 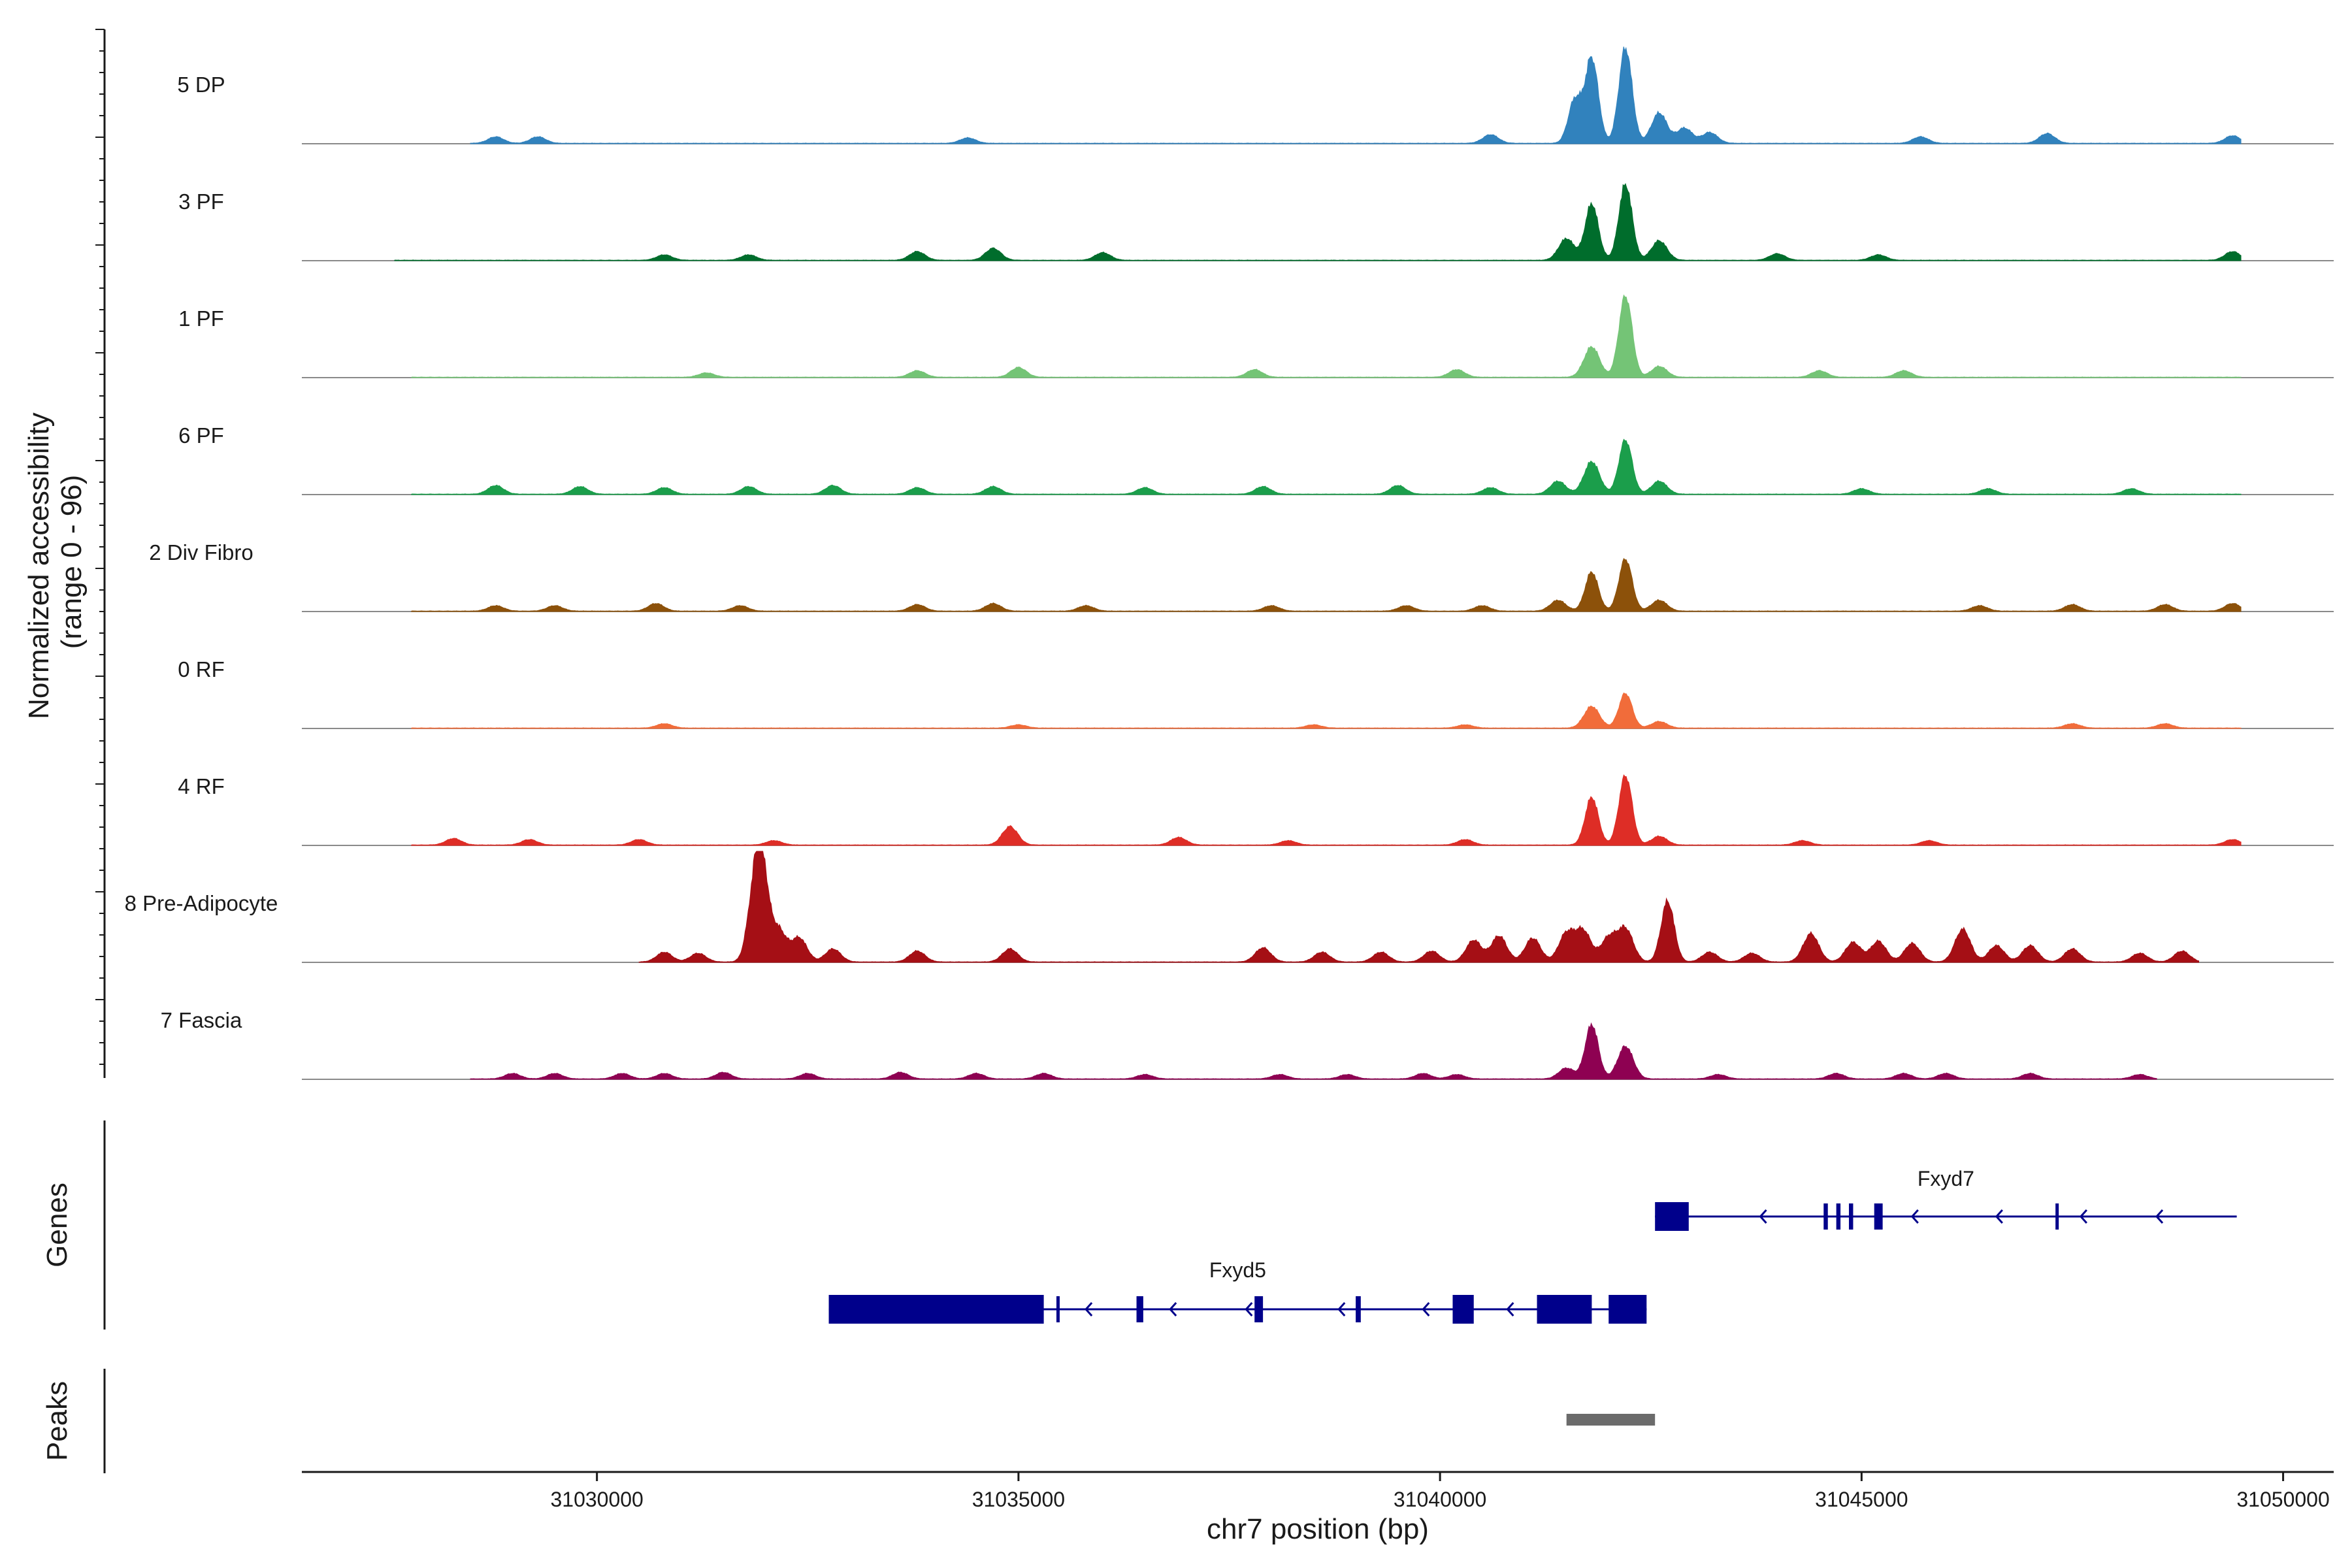 What do you see at coordinates (596, 1499) in the screenshot?
I see `x-tick-label: 31030000` at bounding box center [596, 1499].